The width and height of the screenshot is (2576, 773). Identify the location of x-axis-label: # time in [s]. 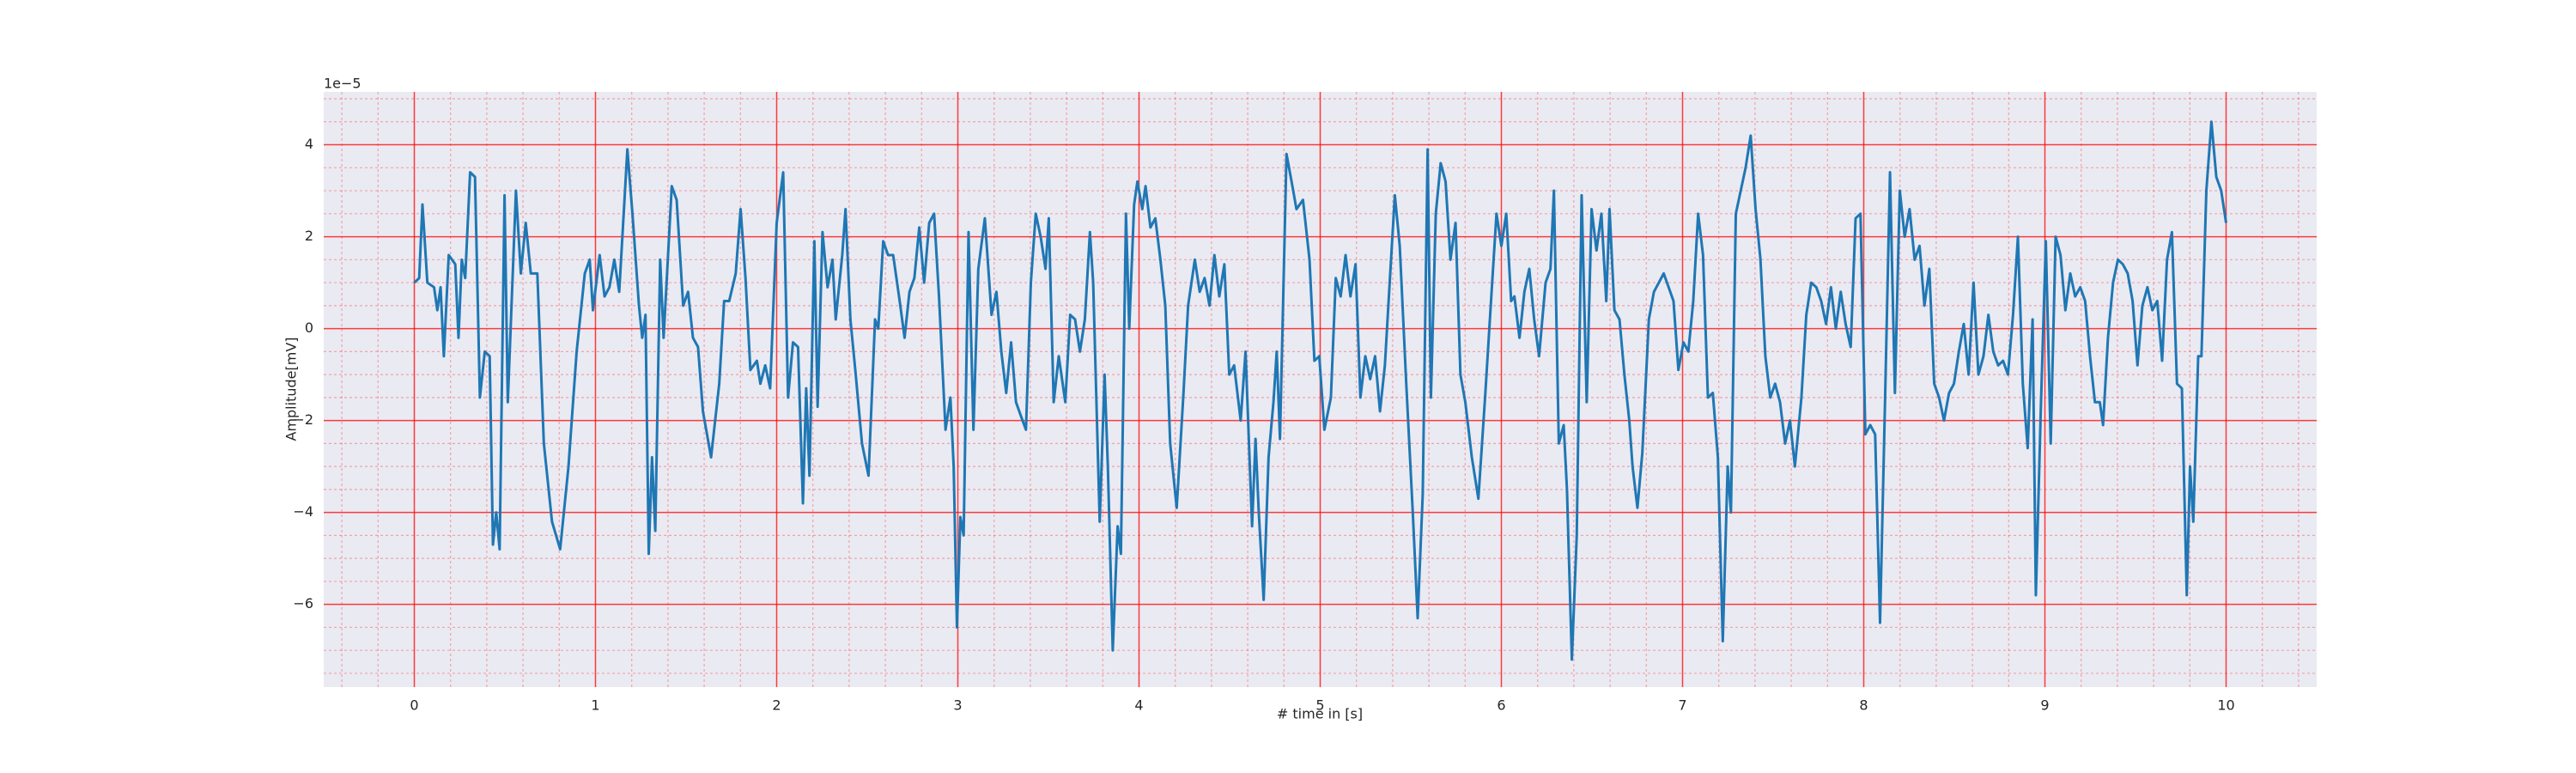
(1320, 714).